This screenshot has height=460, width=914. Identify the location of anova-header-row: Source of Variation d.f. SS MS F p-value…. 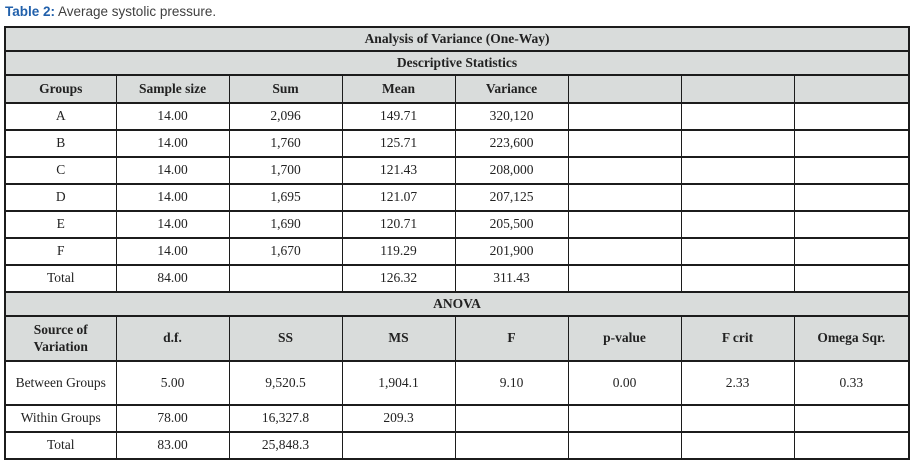
(457, 338).